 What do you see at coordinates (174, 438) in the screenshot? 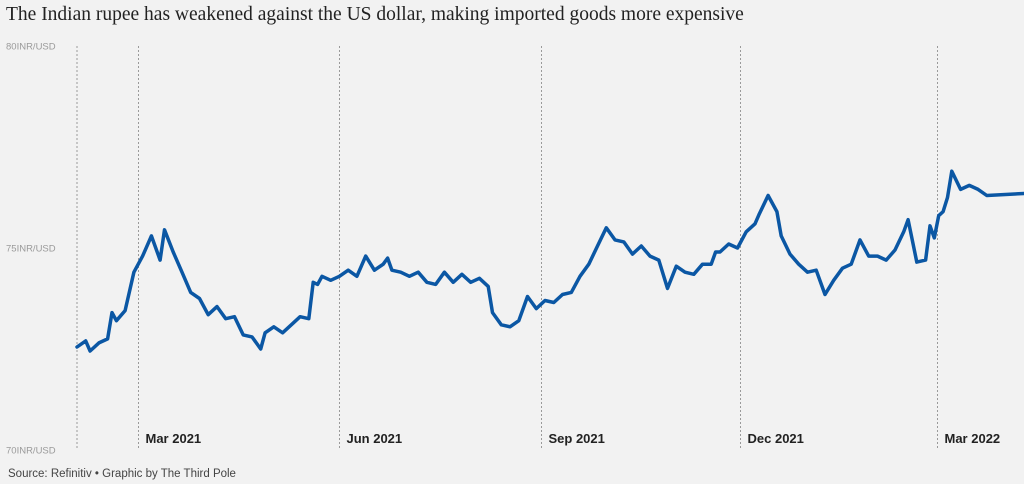
I see `x-tick-label: Mar 2021` at bounding box center [174, 438].